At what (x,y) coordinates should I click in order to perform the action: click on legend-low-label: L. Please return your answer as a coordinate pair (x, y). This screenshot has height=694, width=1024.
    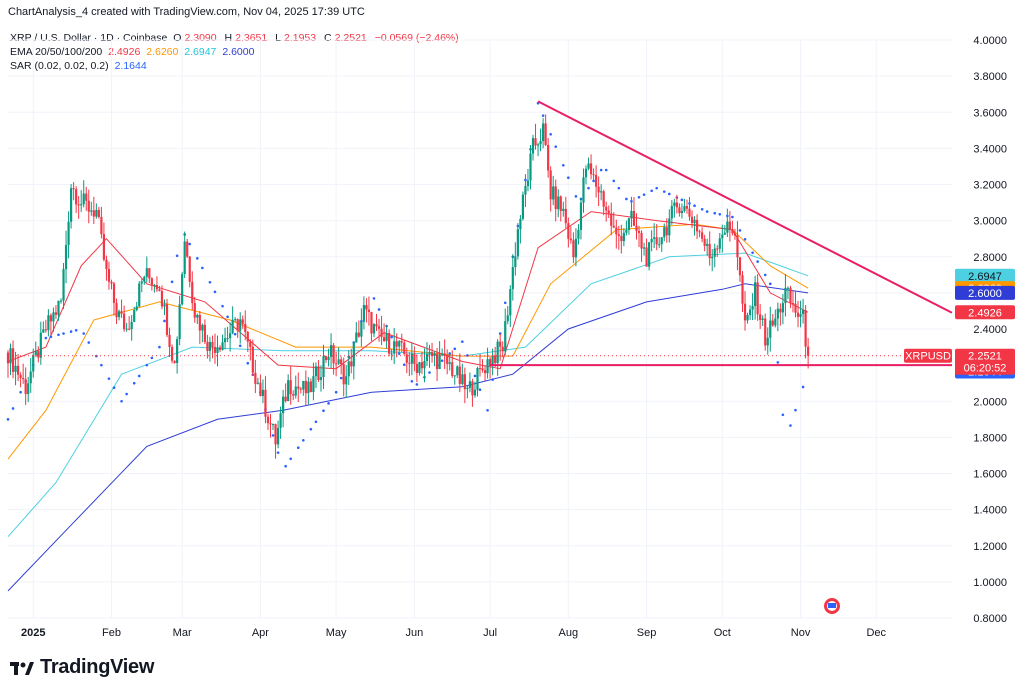
    Looking at the image, I should click on (278, 38).